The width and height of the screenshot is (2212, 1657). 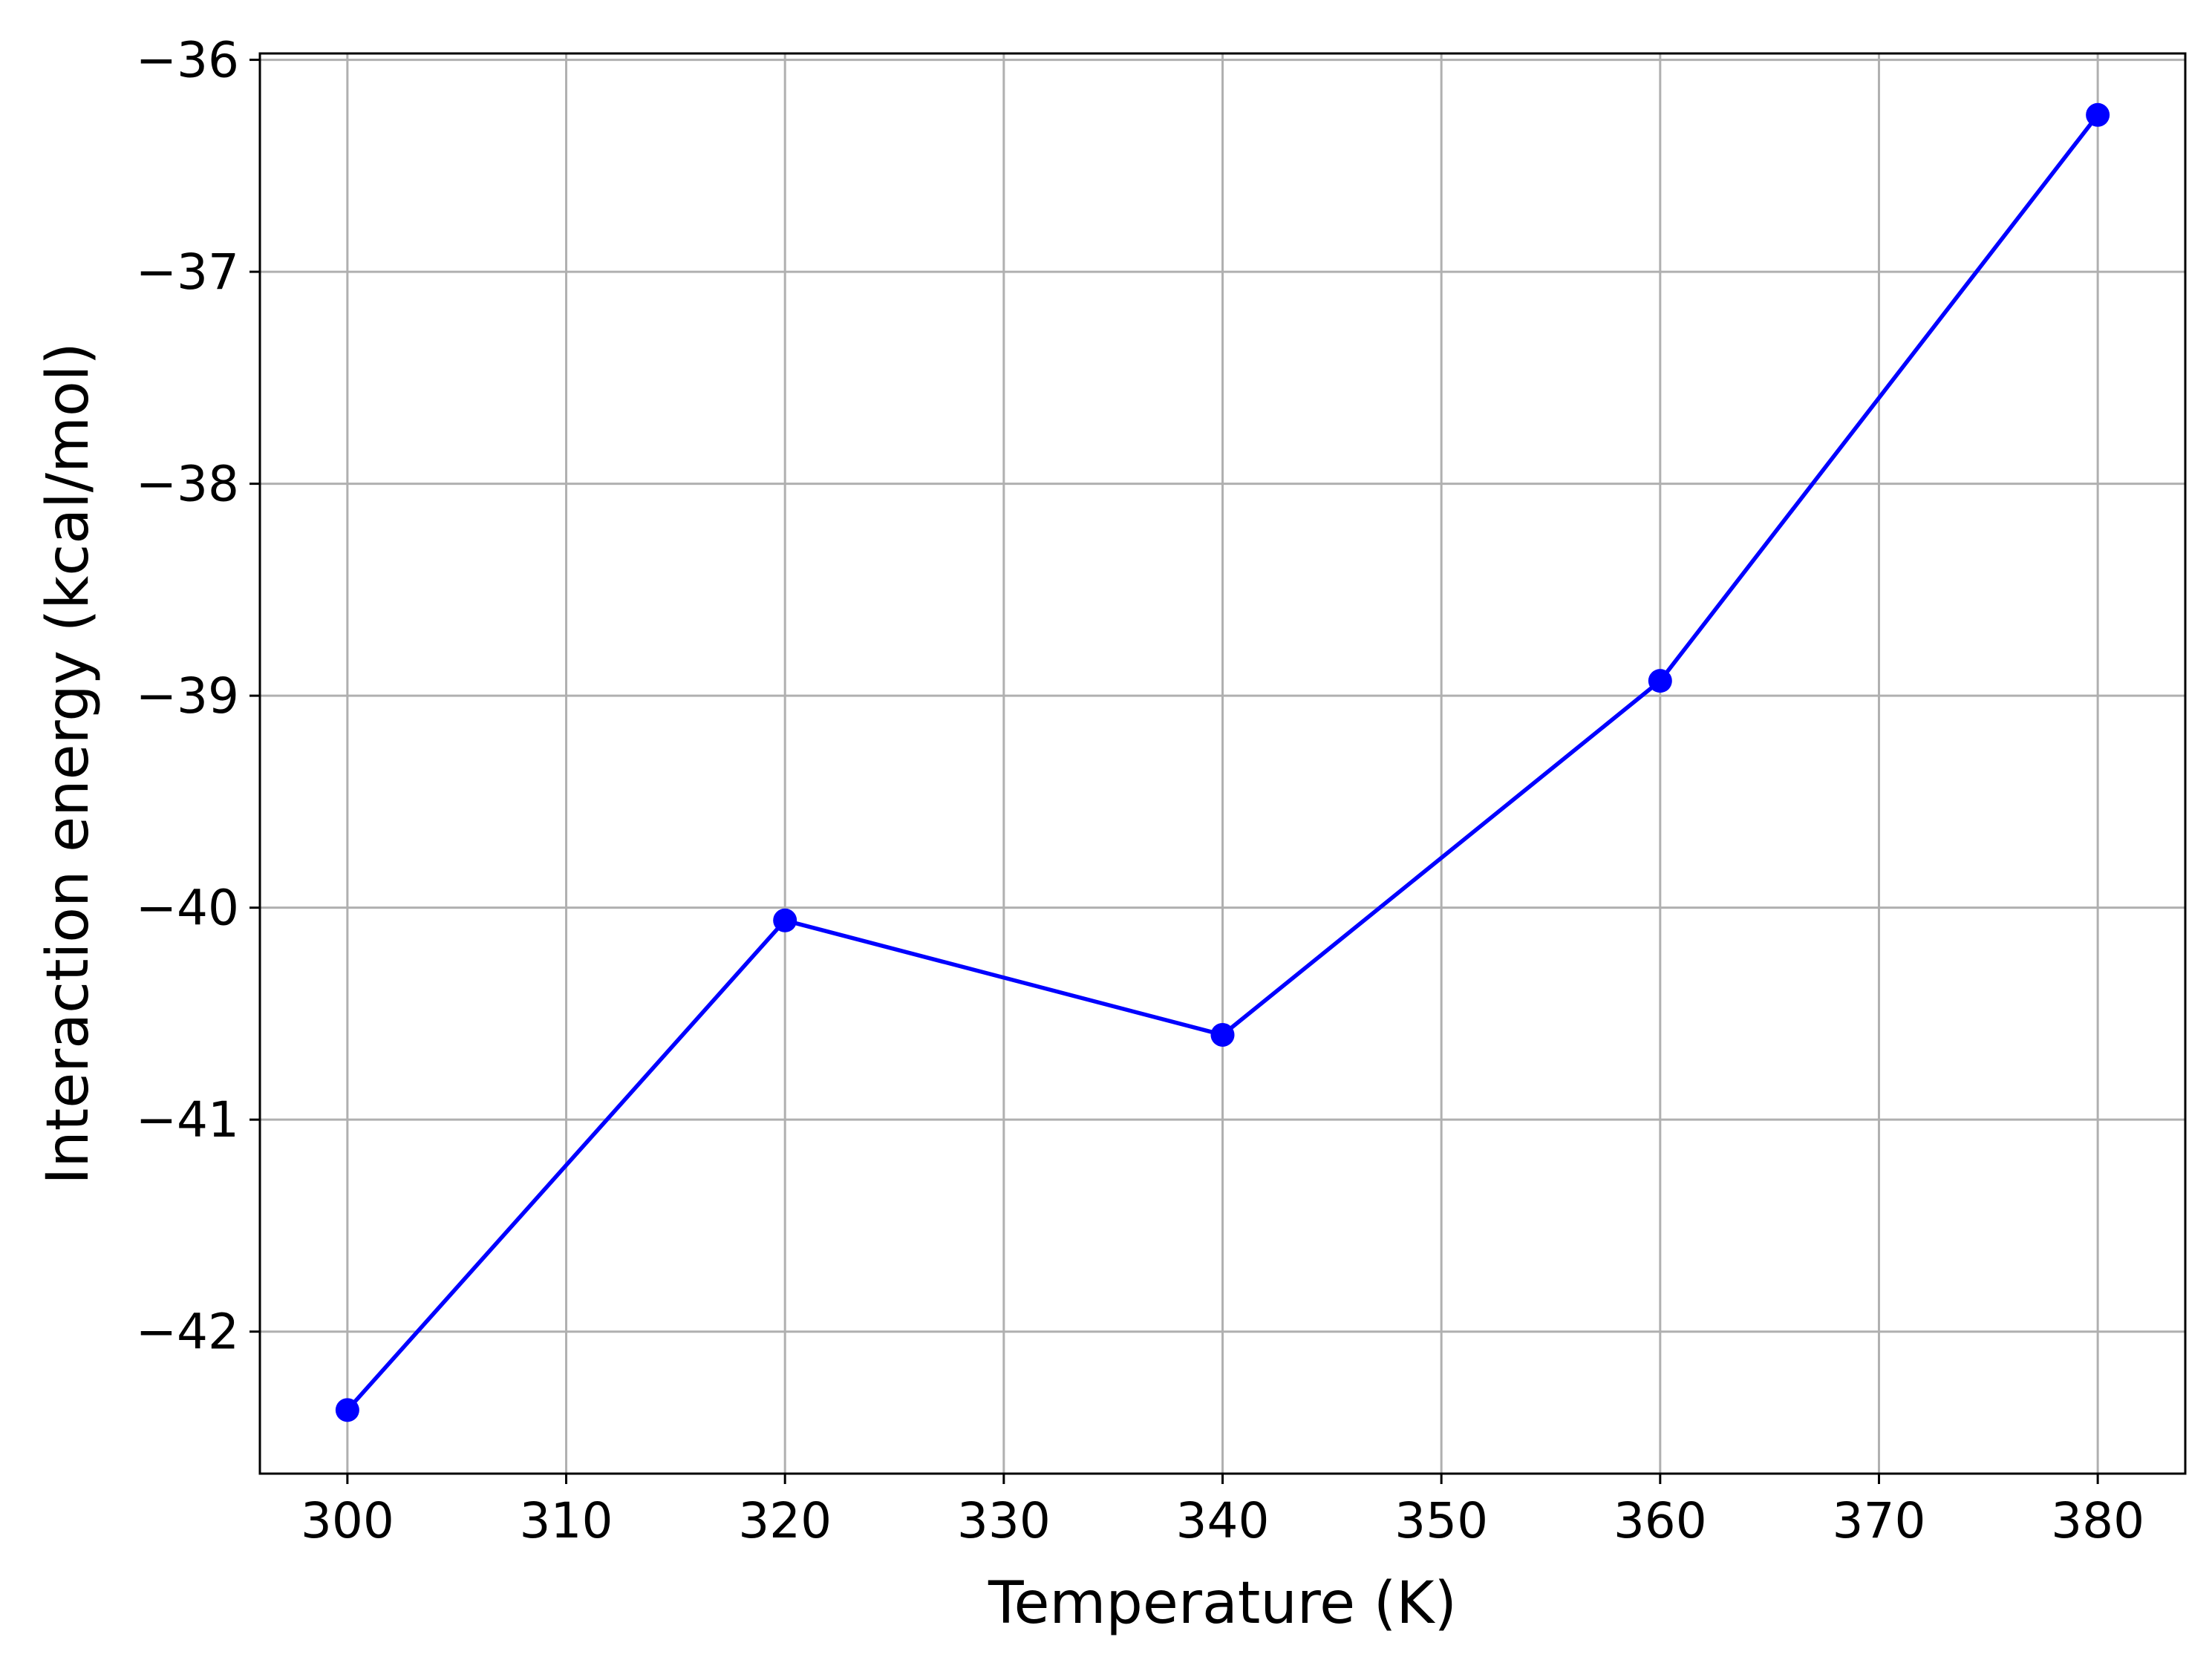 What do you see at coordinates (188, 908) in the screenshot?
I see `y-tick-label: −40` at bounding box center [188, 908].